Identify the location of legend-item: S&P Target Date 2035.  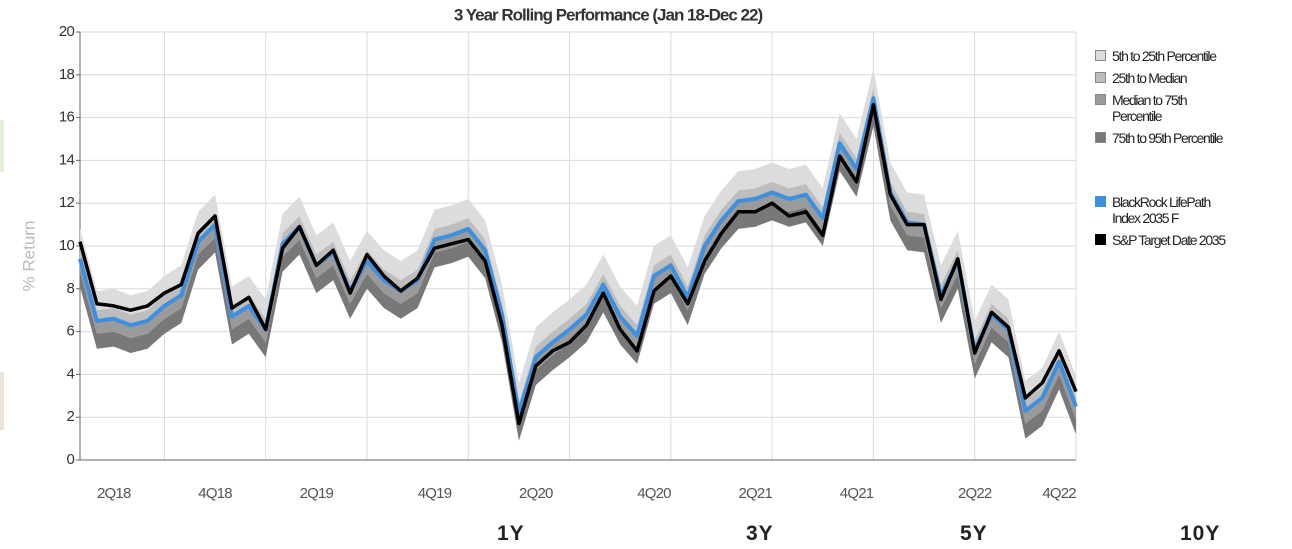
(1193, 240).